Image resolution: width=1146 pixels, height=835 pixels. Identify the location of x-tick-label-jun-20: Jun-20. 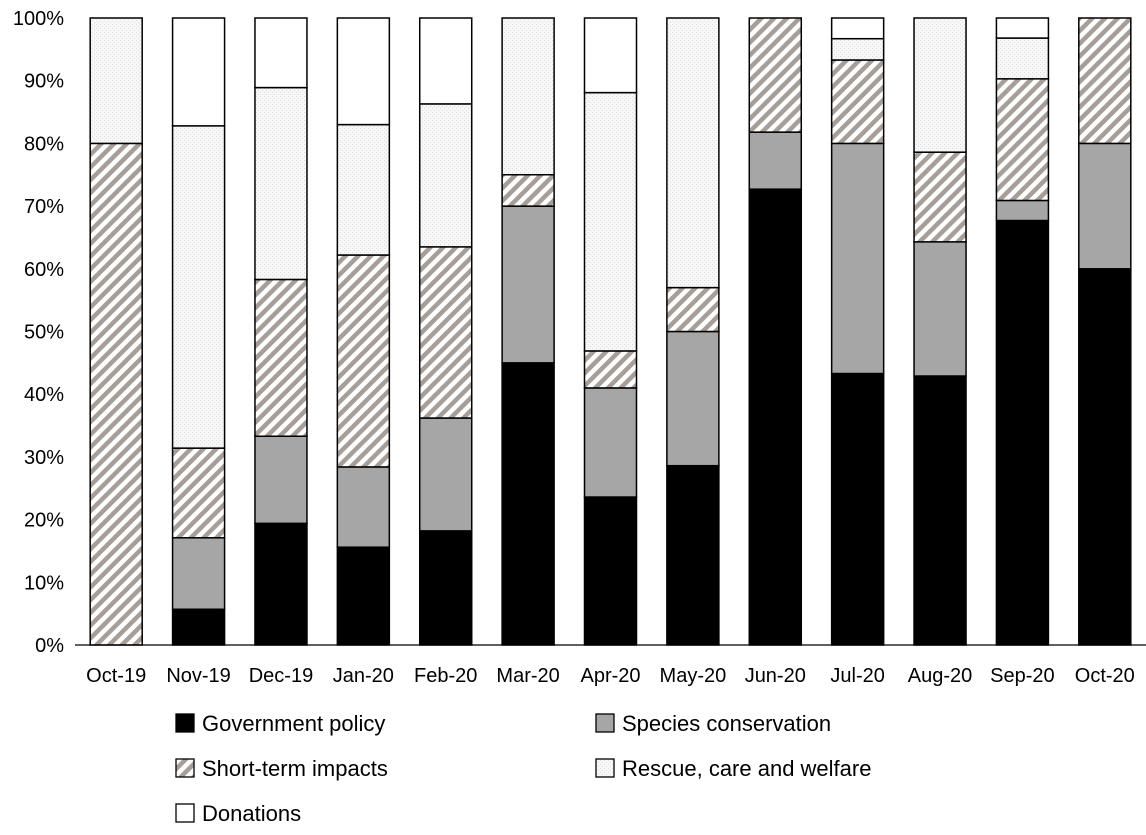
(775, 676).